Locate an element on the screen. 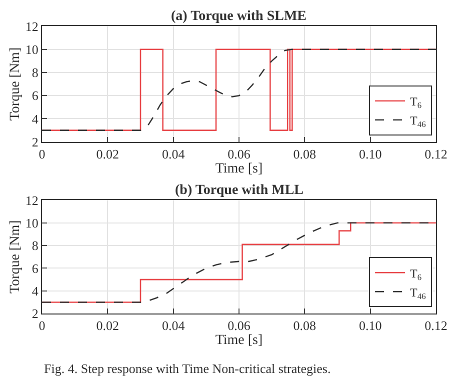 The image size is (459, 386). chart-title: (a) Torque with SLME is located at coordinates (238, 16).